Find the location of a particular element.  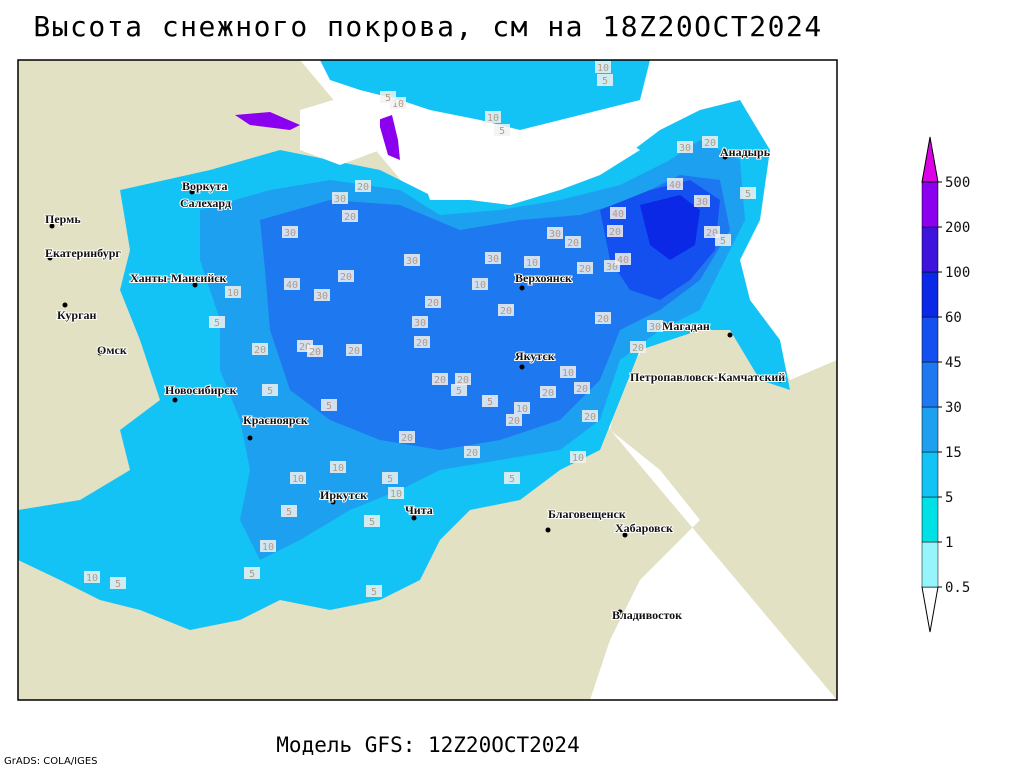

city-label: Верхоянск is located at coordinates (543, 278).